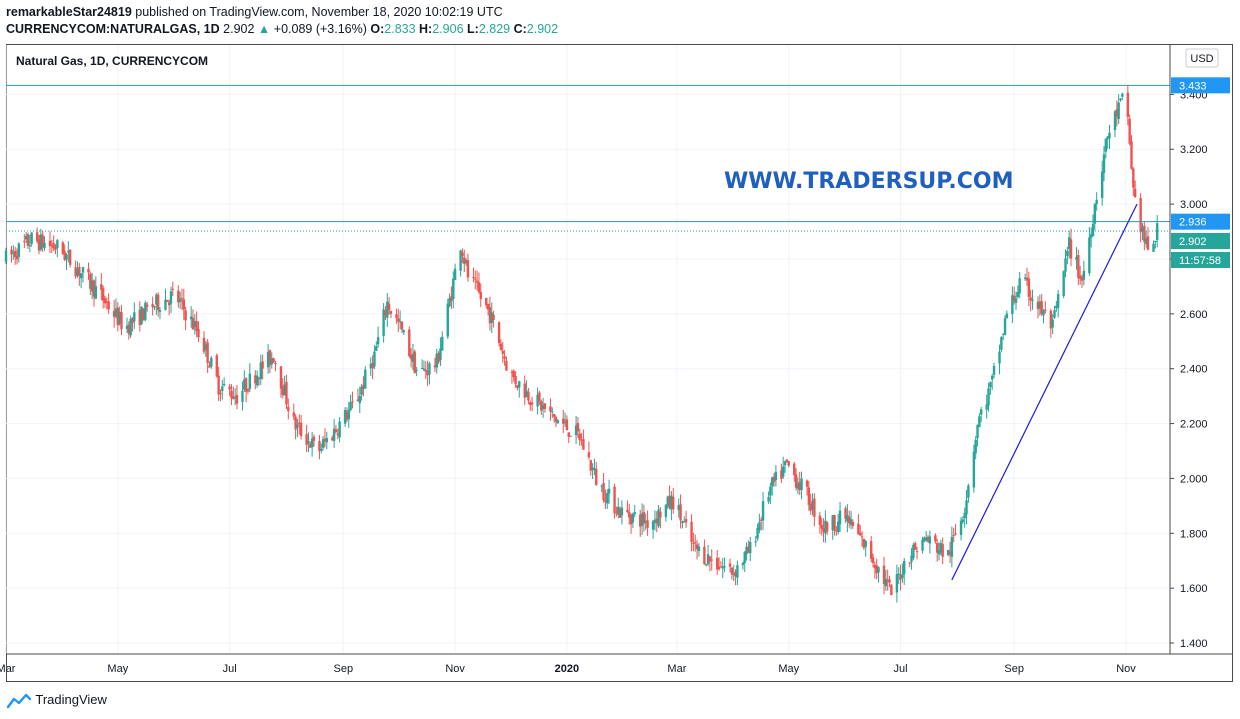  What do you see at coordinates (1202, 58) in the screenshot?
I see `currency-button` at bounding box center [1202, 58].